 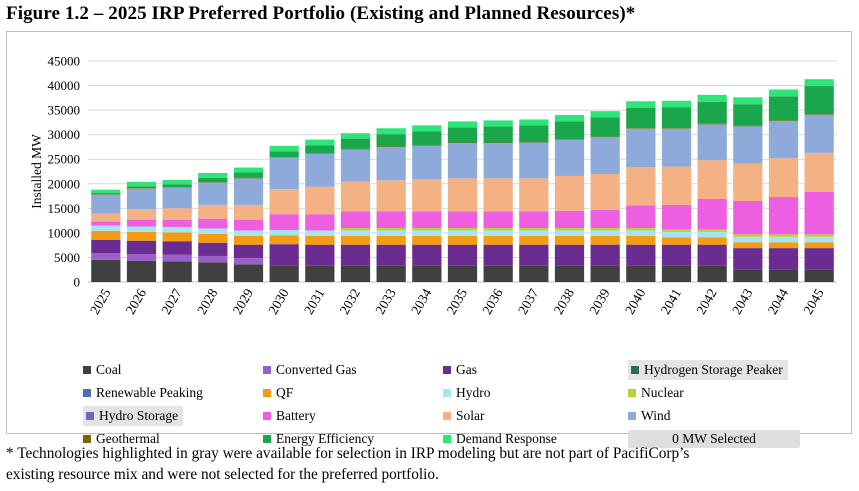 What do you see at coordinates (318, 439) in the screenshot?
I see `legend-item-energy-efficiency: Energy Efficiency` at bounding box center [318, 439].